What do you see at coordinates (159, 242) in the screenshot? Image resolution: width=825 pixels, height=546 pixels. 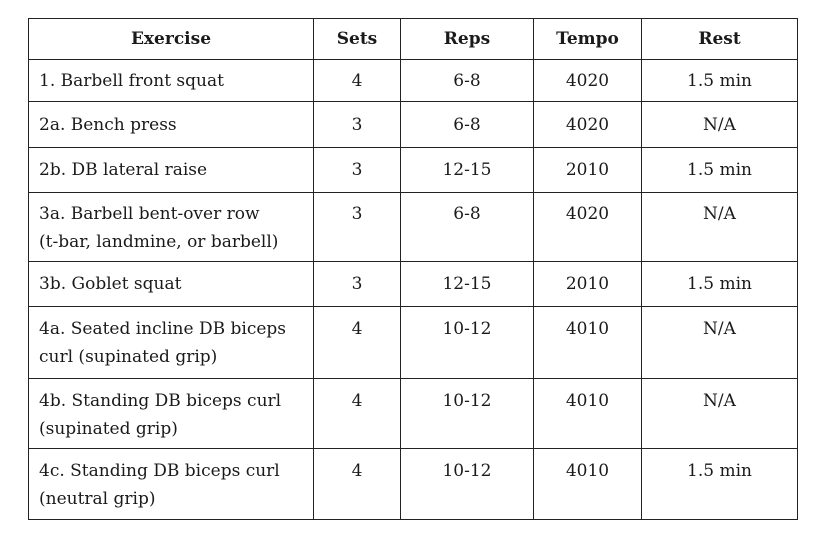 I see `exercise-note: (t-bar, landmine, or barbell)` at bounding box center [159, 242].